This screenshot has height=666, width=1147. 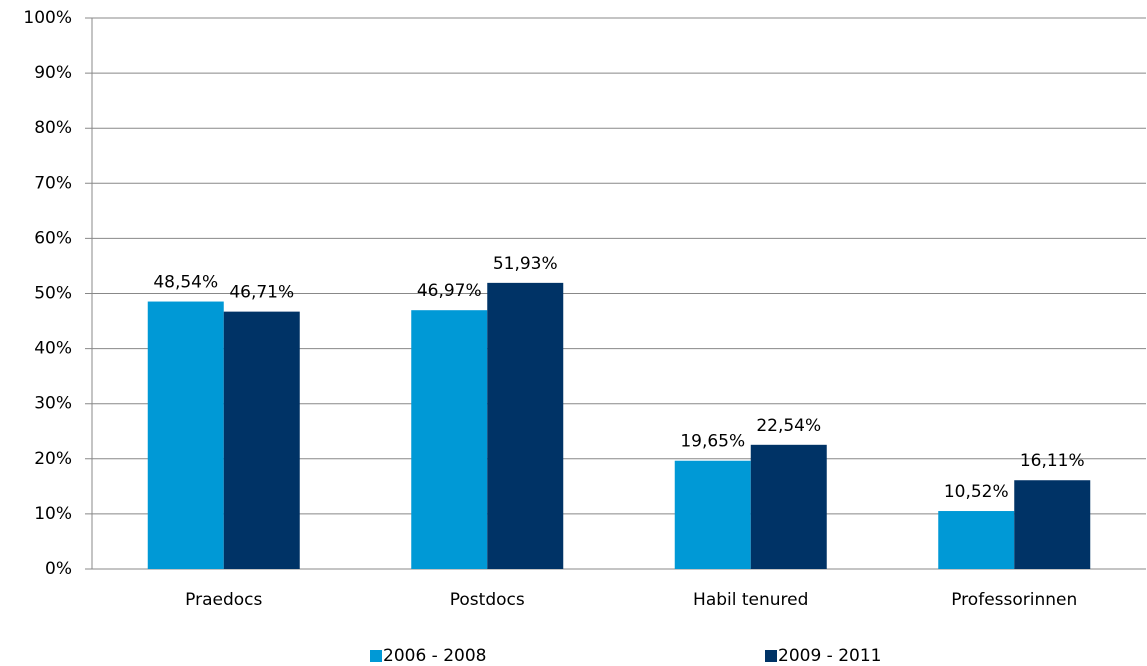 What do you see at coordinates (53, 294) in the screenshot?
I see `y-tick-label: 50%` at bounding box center [53, 294].